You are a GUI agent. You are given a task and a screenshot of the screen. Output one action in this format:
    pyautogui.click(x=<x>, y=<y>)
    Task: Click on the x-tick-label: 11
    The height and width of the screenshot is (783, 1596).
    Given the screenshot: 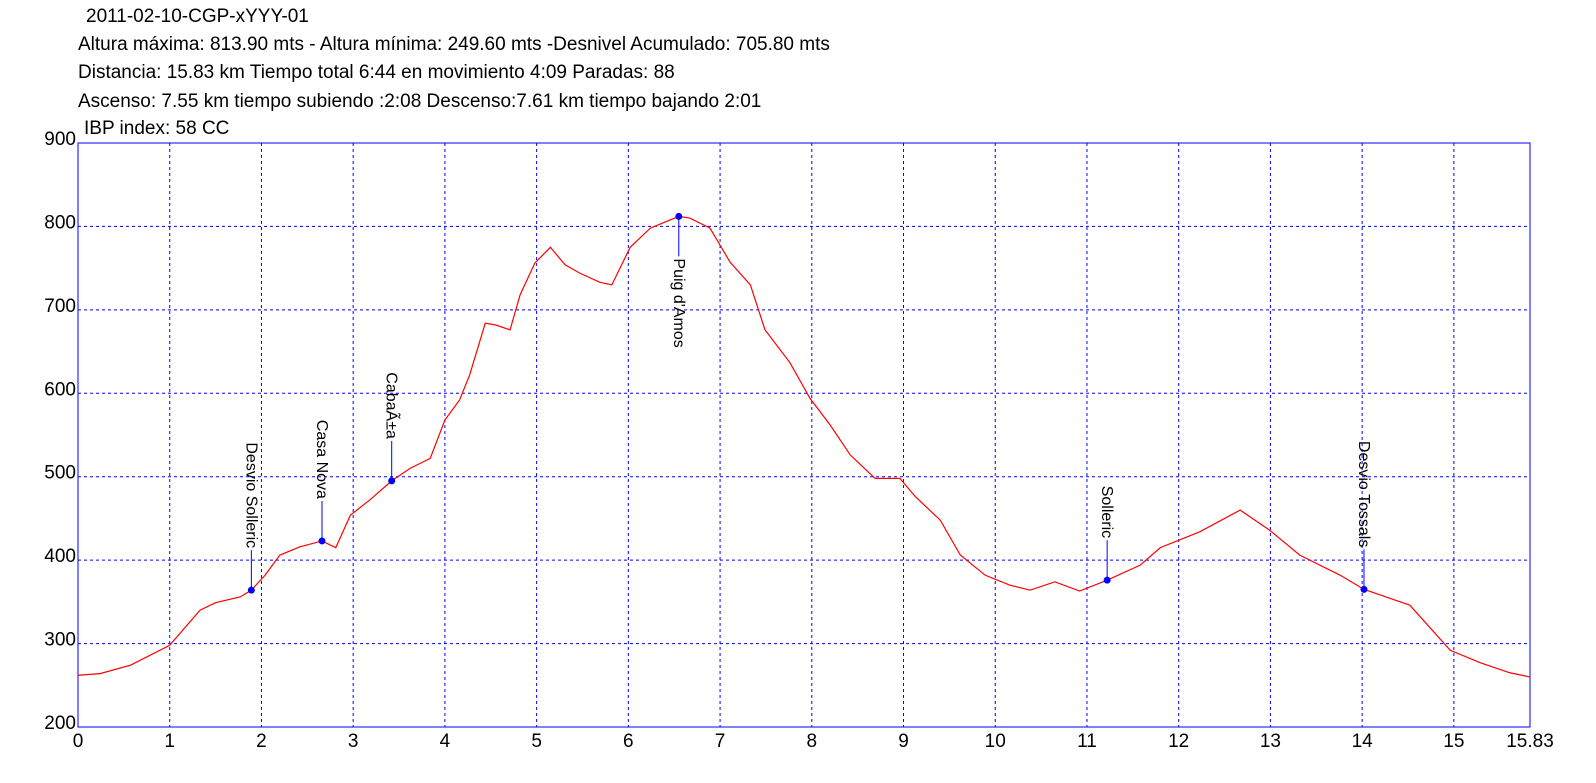 What is the action you would take?
    pyautogui.click(x=1087, y=741)
    